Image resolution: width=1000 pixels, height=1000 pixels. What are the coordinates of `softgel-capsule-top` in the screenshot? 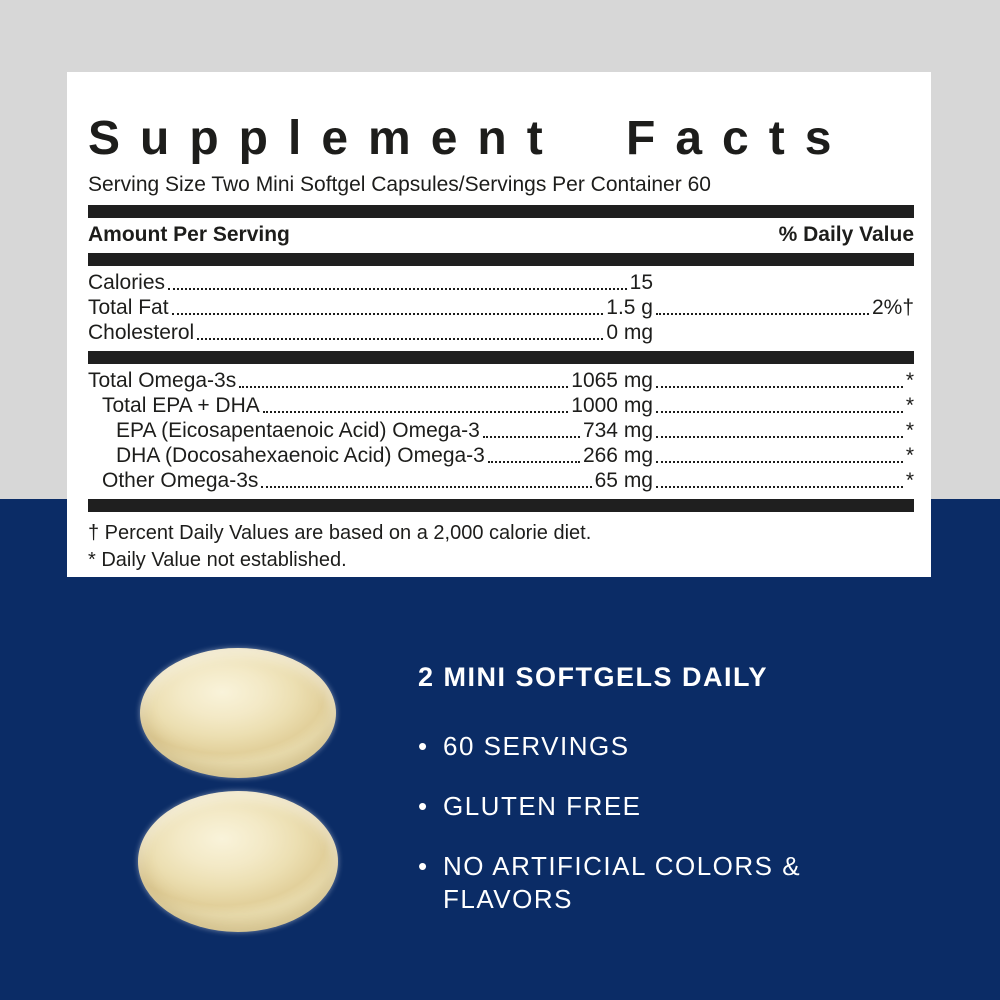 It's located at (238, 713).